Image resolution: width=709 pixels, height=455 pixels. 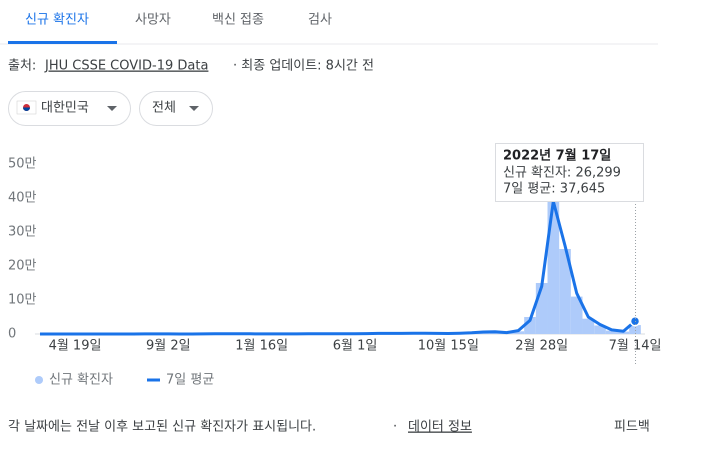 What do you see at coordinates (22, 300) in the screenshot?
I see `y-tick-label: 10만` at bounding box center [22, 300].